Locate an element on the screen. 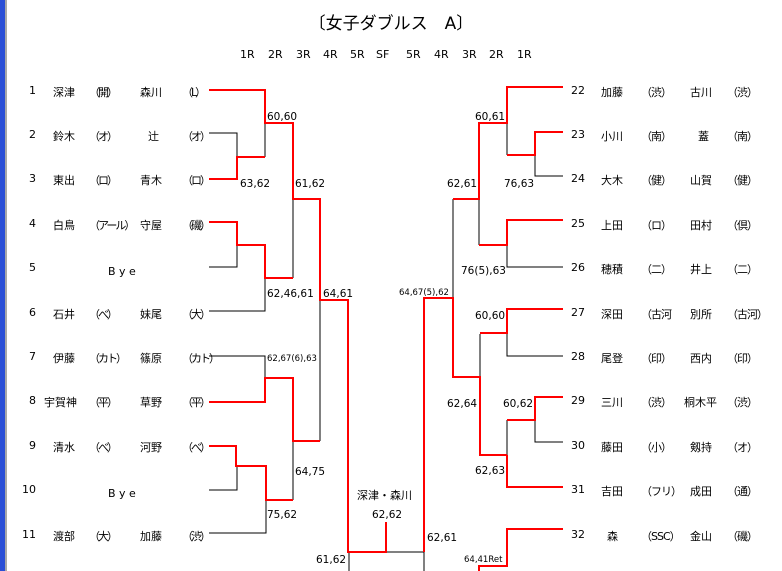 This screenshot has width=782, height=571. entry-number: 28 is located at coordinates (578, 356).